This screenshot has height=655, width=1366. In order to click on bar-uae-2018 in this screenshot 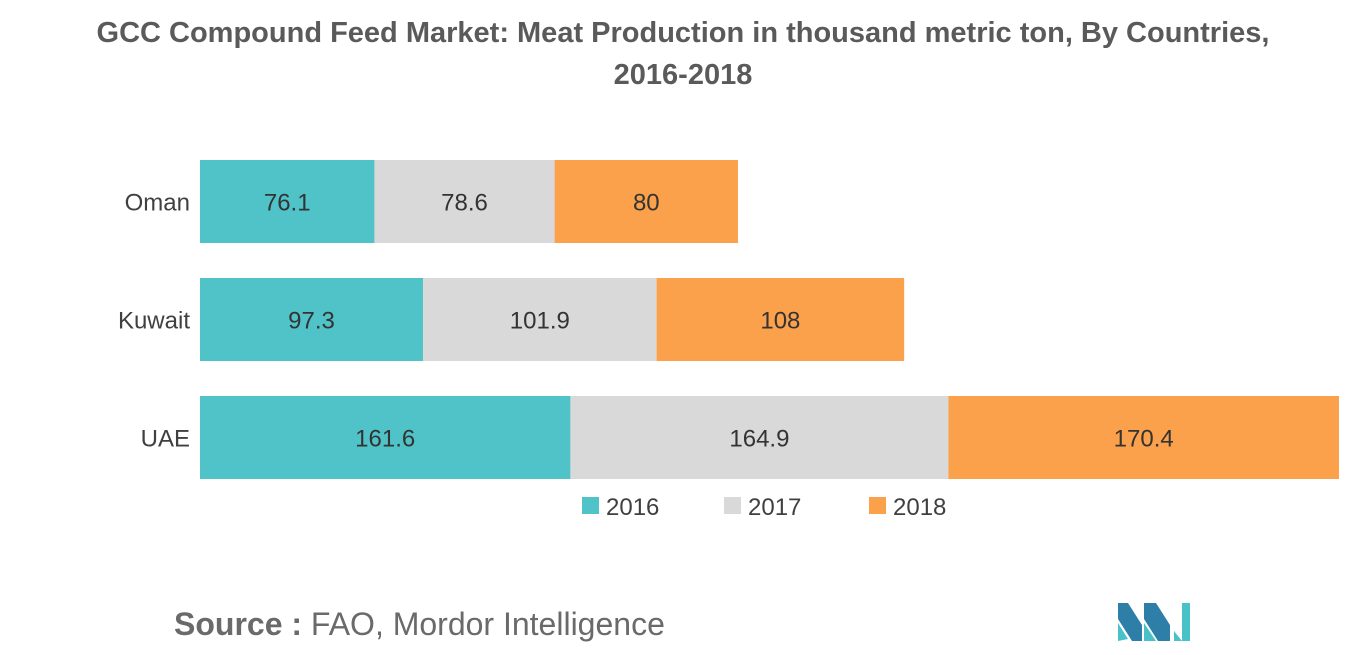, I will do `click(1143, 437)`.